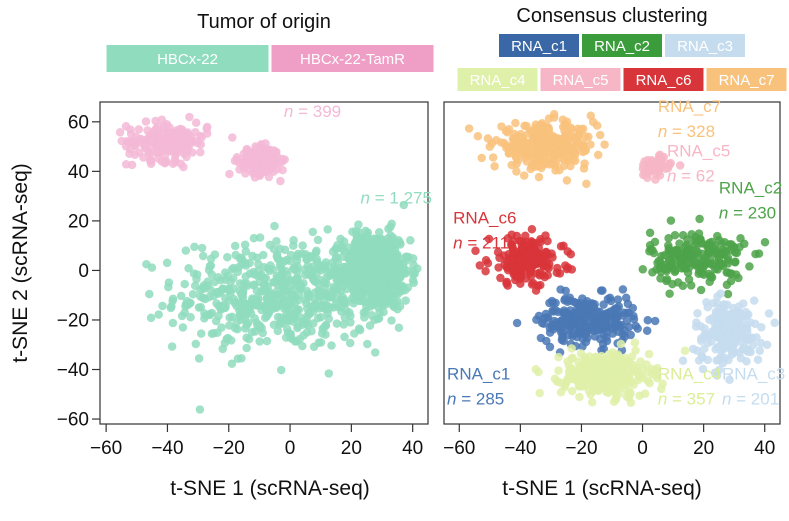  I want to click on cluster-annotation: RNA_c2, so click(750, 188).